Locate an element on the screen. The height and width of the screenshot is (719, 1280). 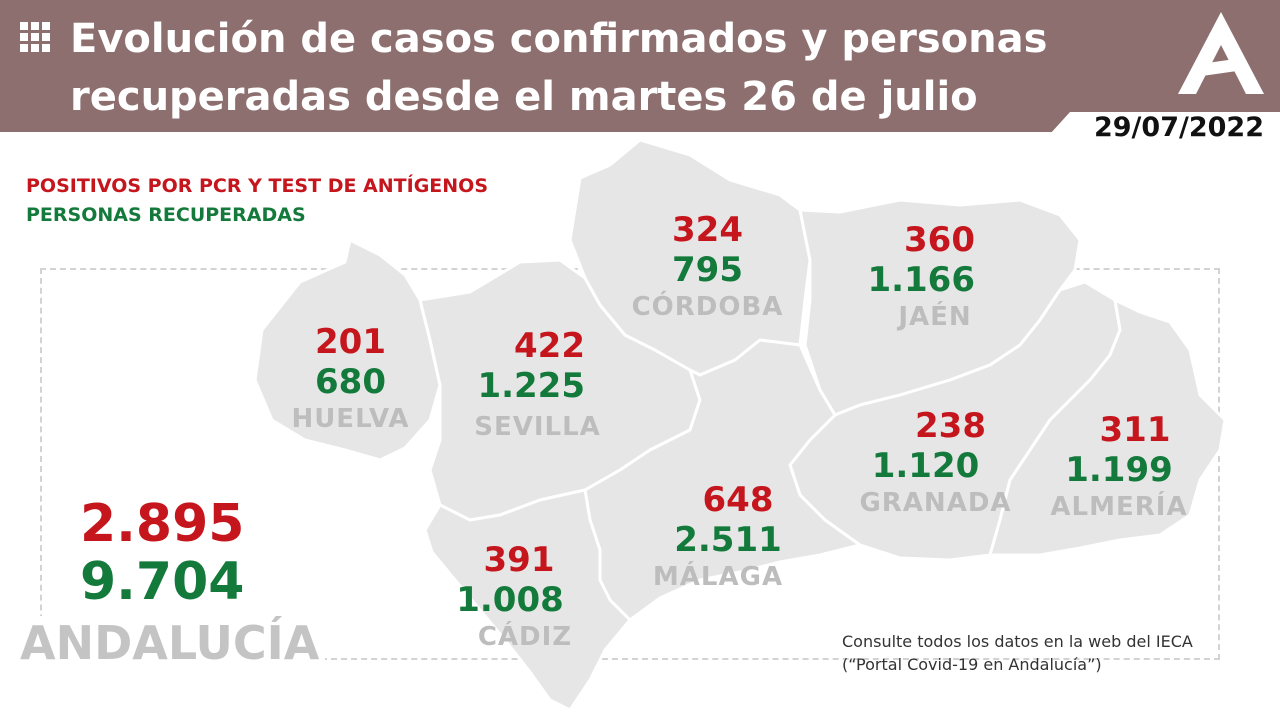
malaga-positives: 648 is located at coordinates (738, 500).